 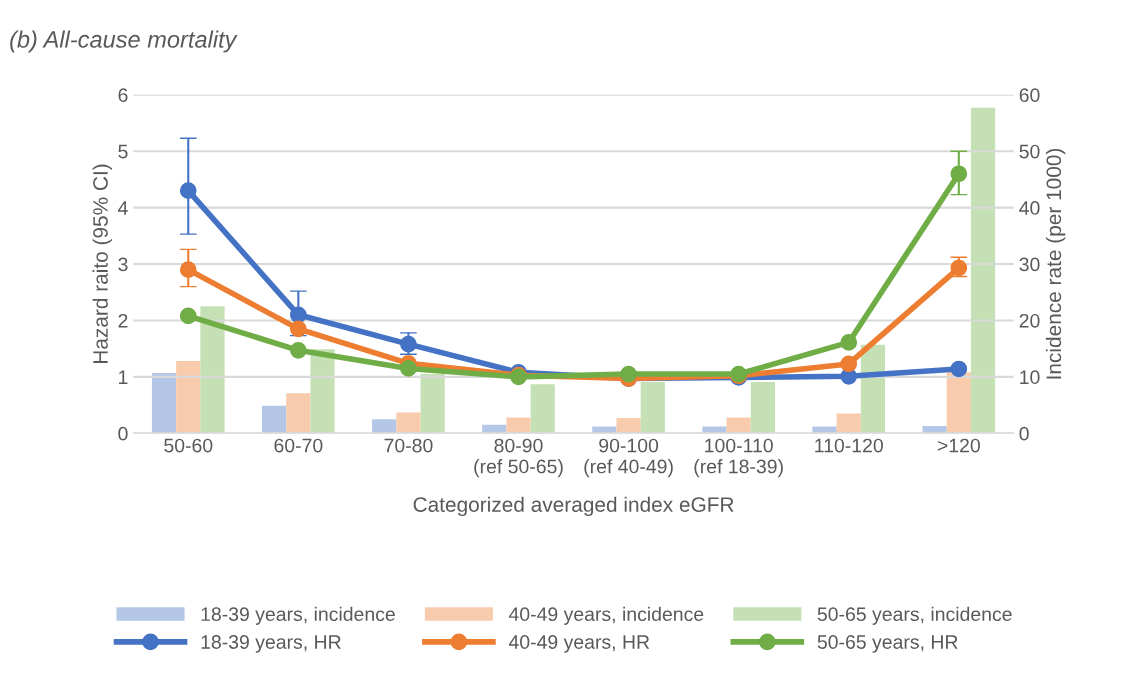 What do you see at coordinates (518, 458) in the screenshot?
I see `x-tick-label: 80-90 (ref 50-65)` at bounding box center [518, 458].